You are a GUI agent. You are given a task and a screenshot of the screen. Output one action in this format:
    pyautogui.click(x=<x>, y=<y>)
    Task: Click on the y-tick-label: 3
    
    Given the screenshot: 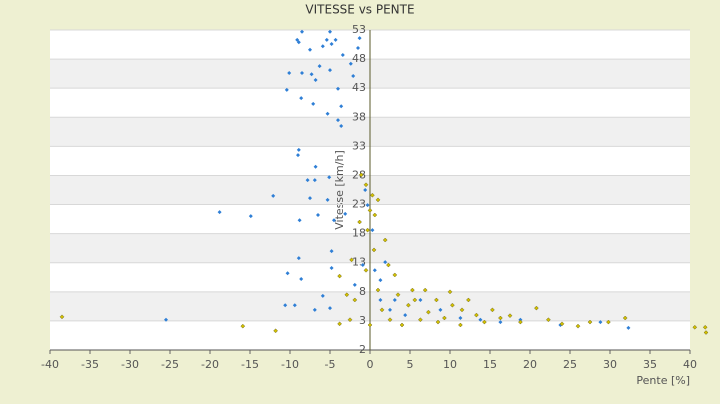 What is the action you would take?
    pyautogui.click(x=362, y=320)
    